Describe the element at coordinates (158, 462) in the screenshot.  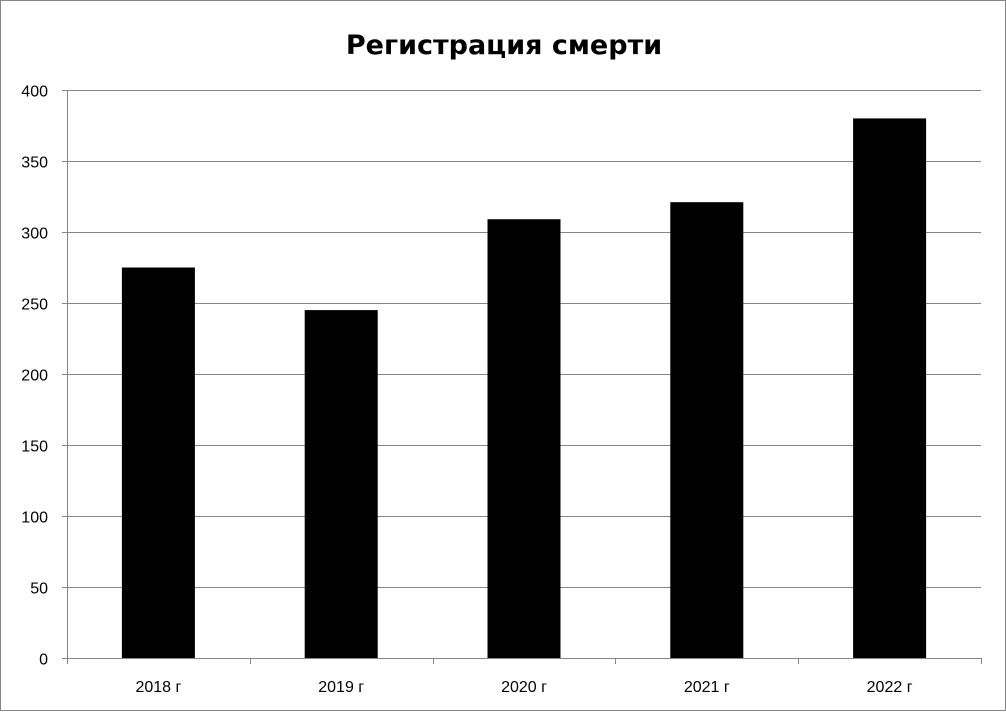
I see `bar-2018-г` at that location.